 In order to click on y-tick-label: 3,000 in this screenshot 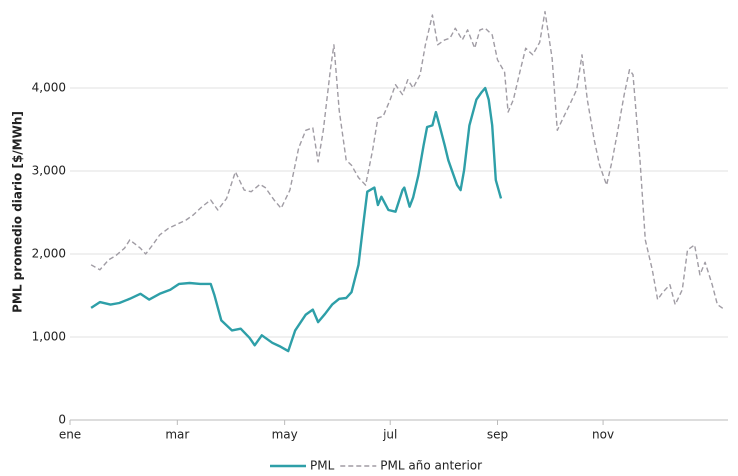, I will do `click(49, 171)`.